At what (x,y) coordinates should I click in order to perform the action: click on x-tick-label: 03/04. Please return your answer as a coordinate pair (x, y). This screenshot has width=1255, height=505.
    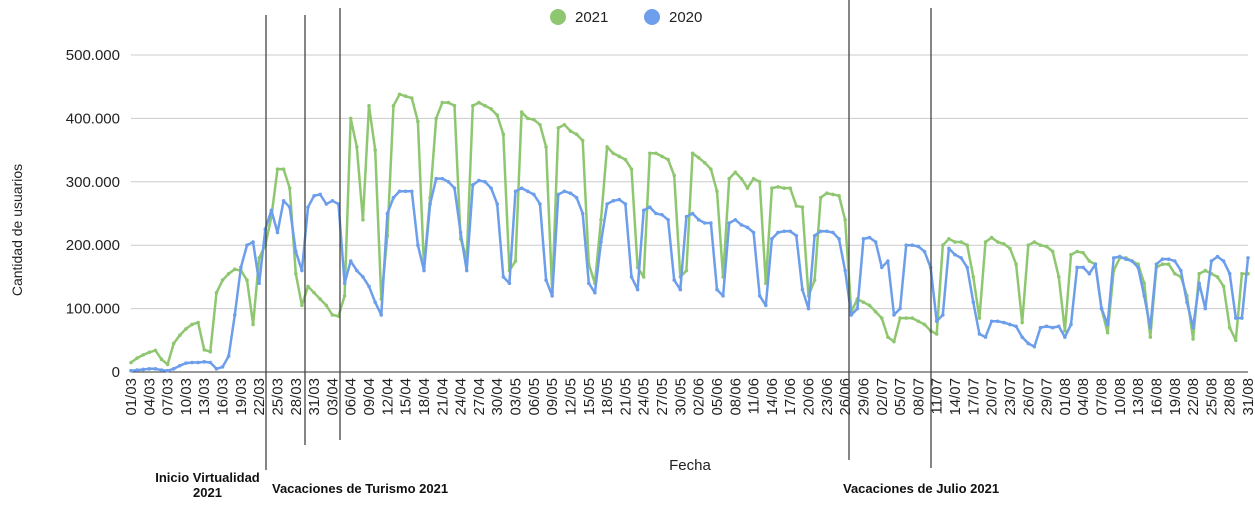
    Looking at the image, I should click on (332, 397).